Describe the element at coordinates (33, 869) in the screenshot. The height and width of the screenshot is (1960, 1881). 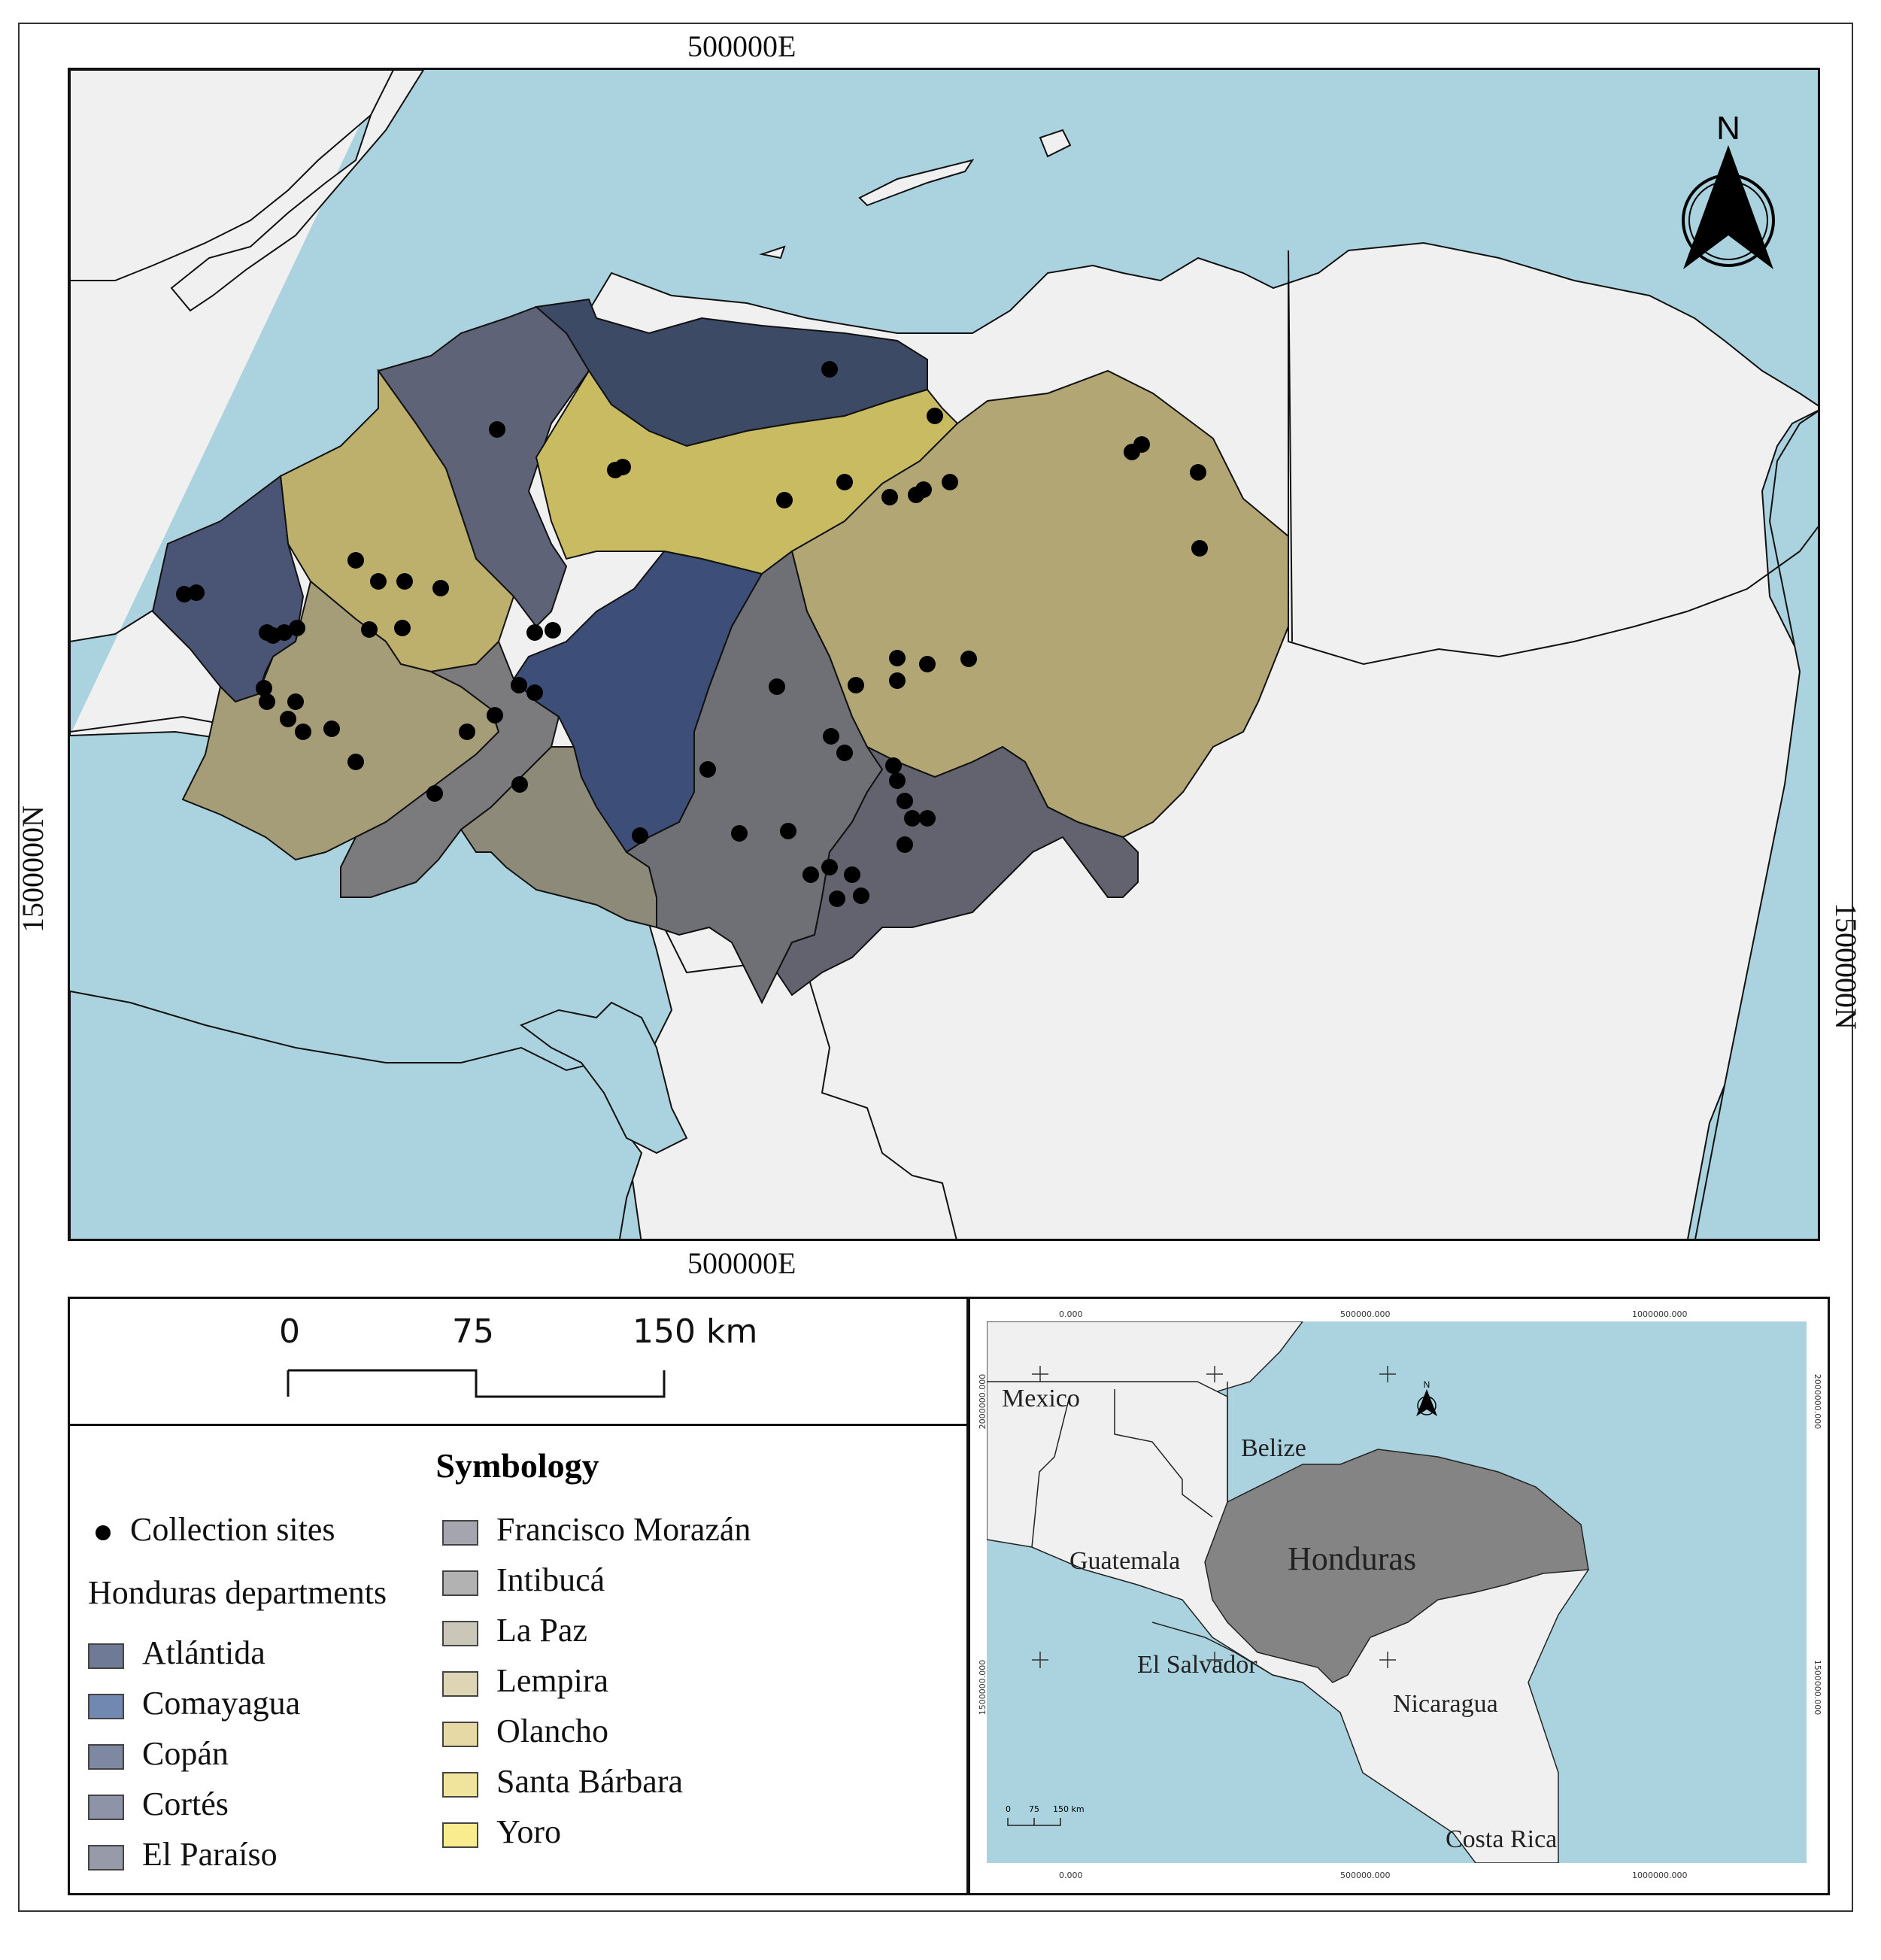
I see `coord-label-left: 1500000N` at that location.